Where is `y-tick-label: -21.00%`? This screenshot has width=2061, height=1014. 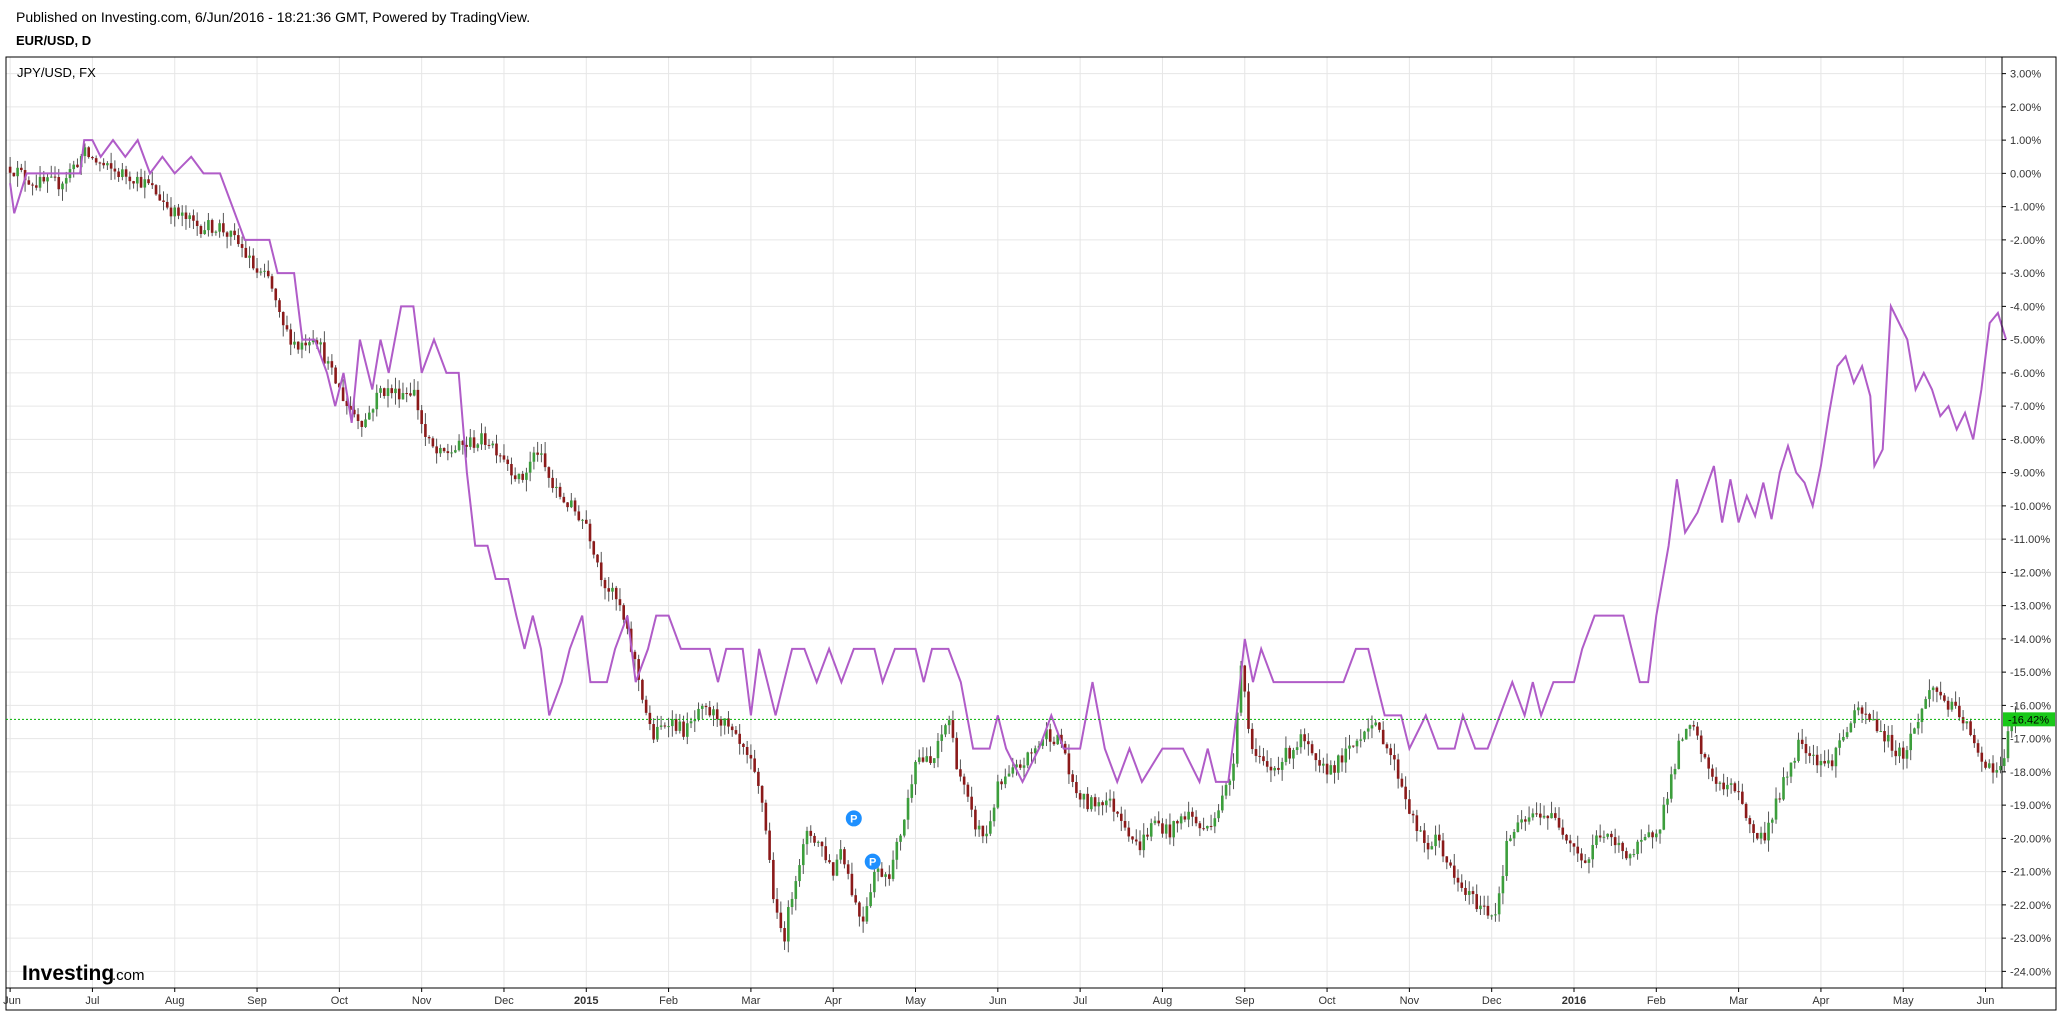
y-tick-label: -21.00% is located at coordinates (2030, 873).